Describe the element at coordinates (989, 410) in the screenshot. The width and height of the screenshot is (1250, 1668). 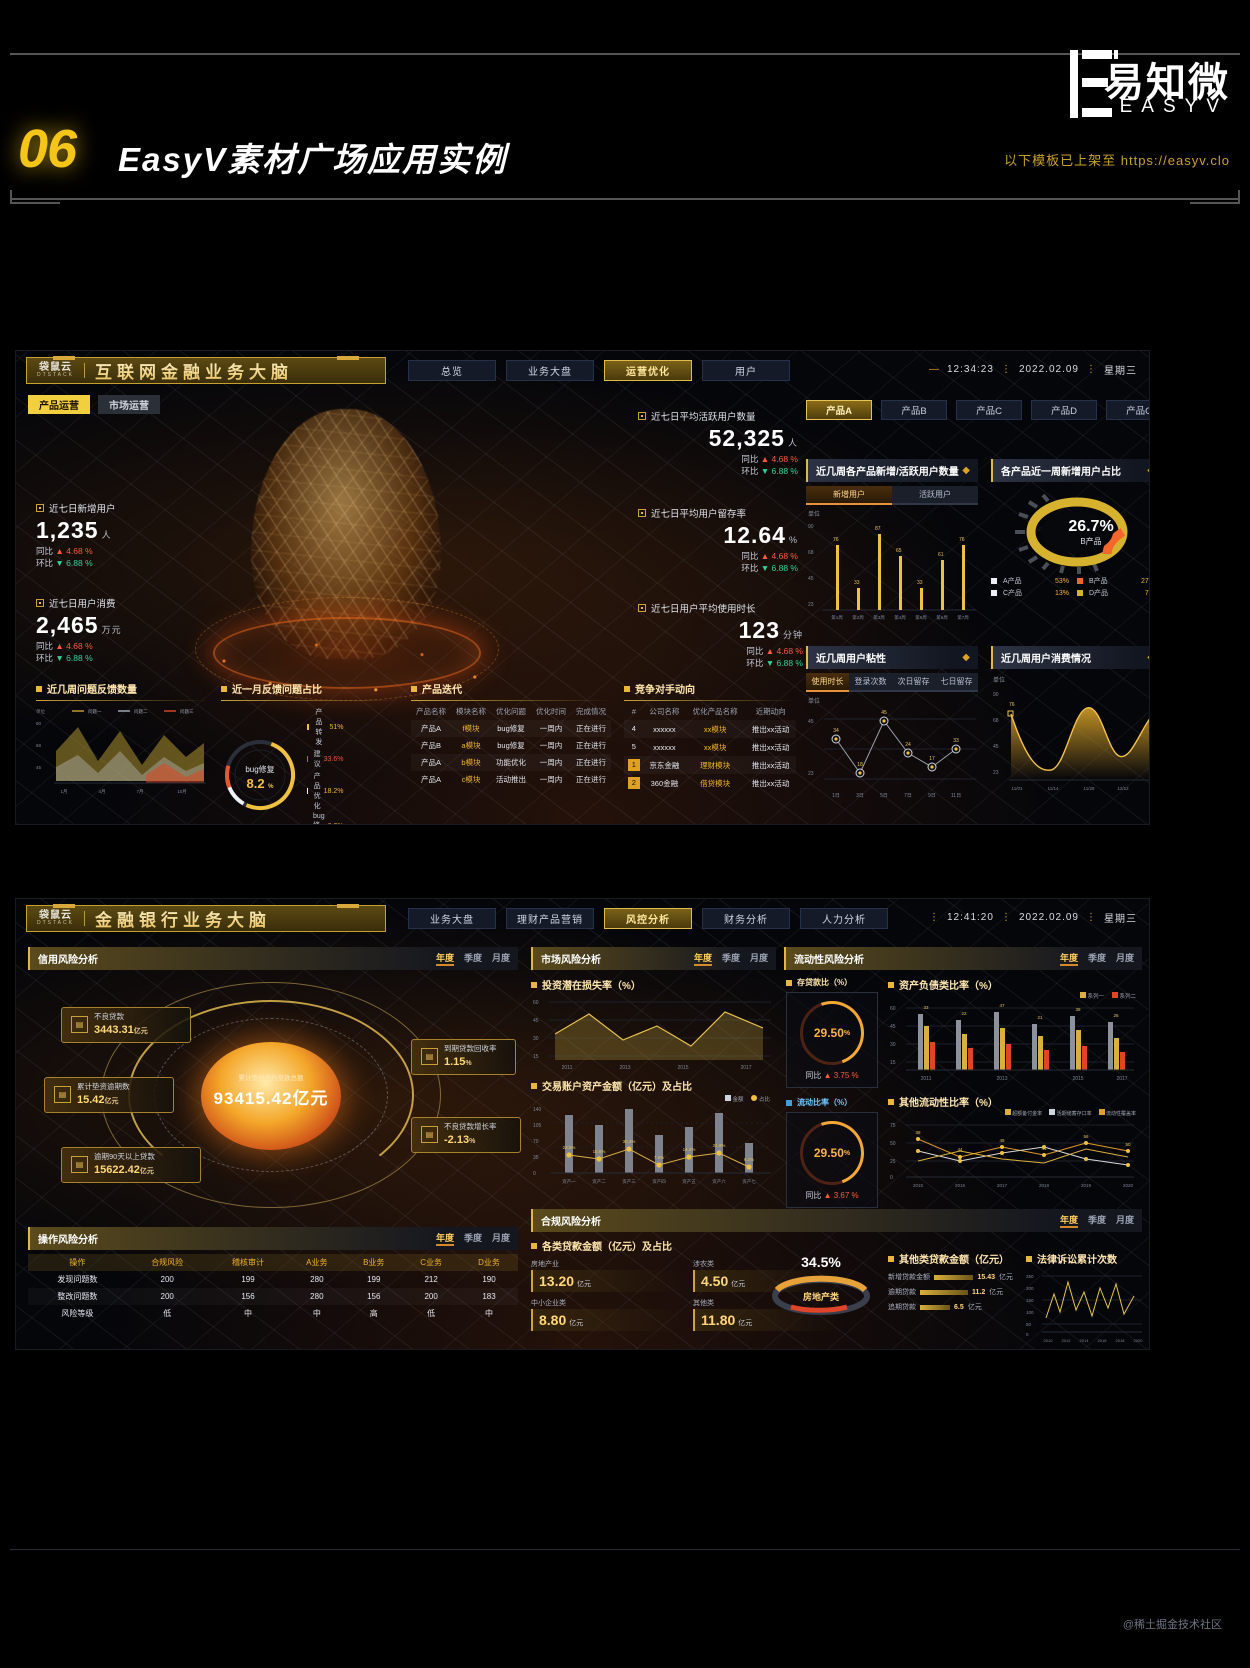
I see `product-tab-c: 产品C` at that location.